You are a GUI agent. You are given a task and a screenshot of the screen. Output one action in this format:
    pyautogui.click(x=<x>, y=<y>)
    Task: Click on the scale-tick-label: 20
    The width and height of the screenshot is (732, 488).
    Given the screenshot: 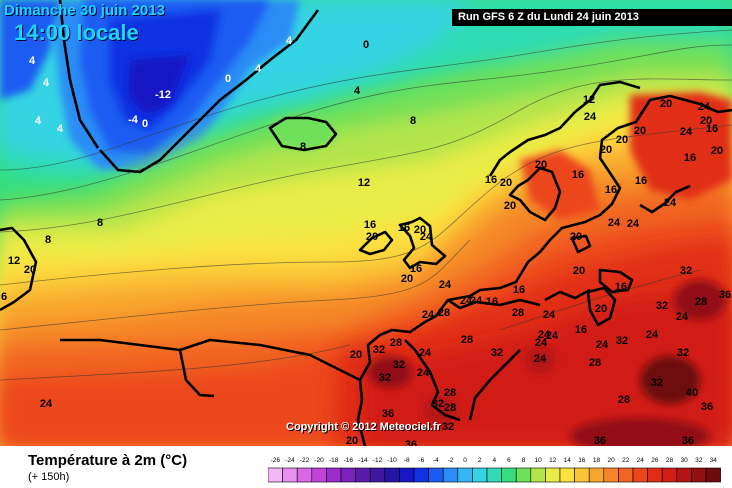 What is the action you would take?
    pyautogui.click(x=611, y=460)
    